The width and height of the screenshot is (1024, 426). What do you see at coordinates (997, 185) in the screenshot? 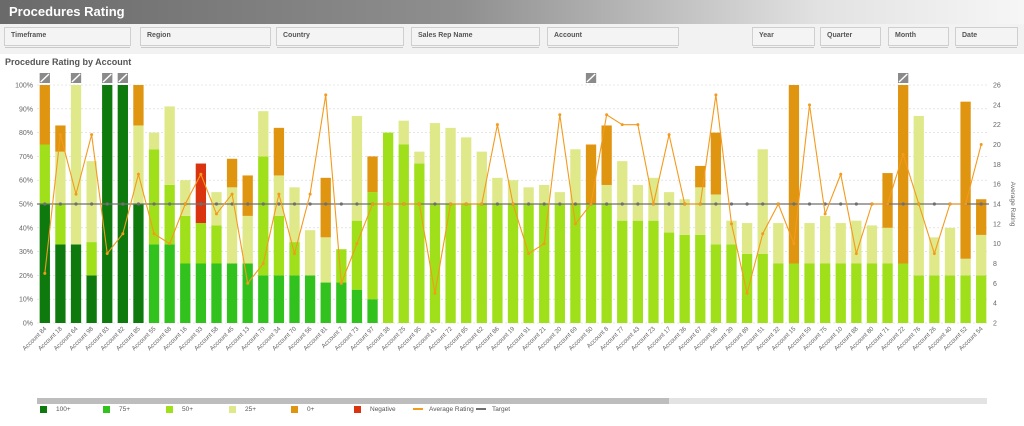
I see `y2-tick-label: 16` at bounding box center [997, 185].